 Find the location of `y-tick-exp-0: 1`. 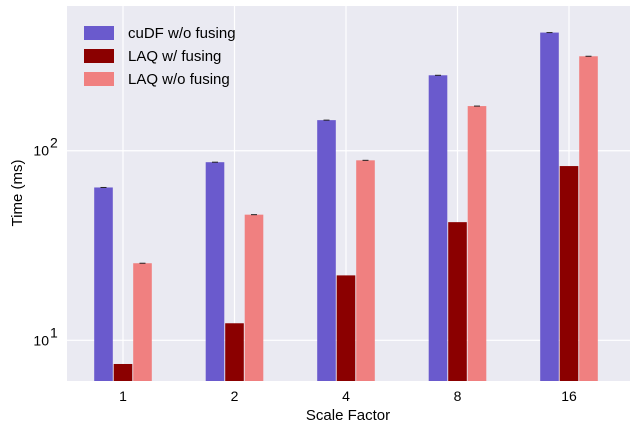

y-tick-exp-0: 1 is located at coordinates (54, 332).